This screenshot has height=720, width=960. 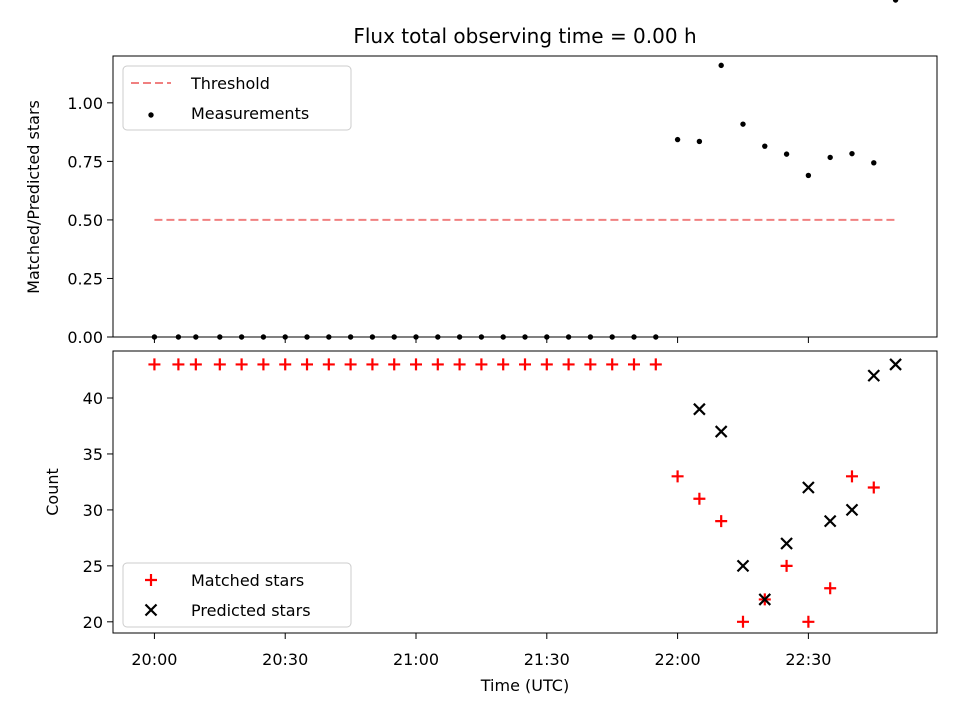 What do you see at coordinates (85, 278) in the screenshot?
I see `y-tick-label-top: 0.25` at bounding box center [85, 278].